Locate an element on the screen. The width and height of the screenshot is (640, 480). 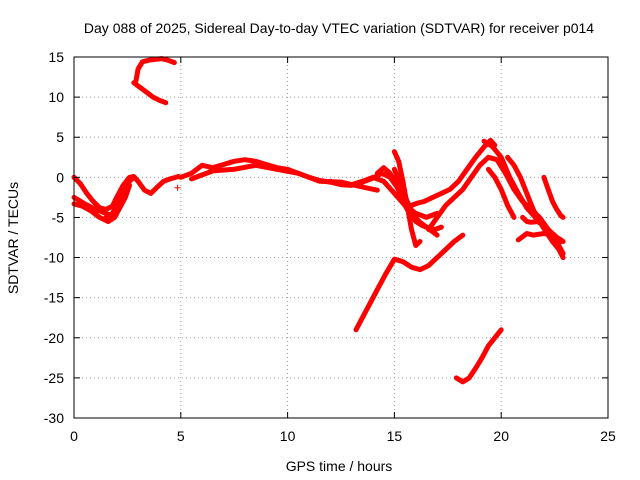
x-tick-labels: 0 5 10 15 20 25 is located at coordinates (343, 436).